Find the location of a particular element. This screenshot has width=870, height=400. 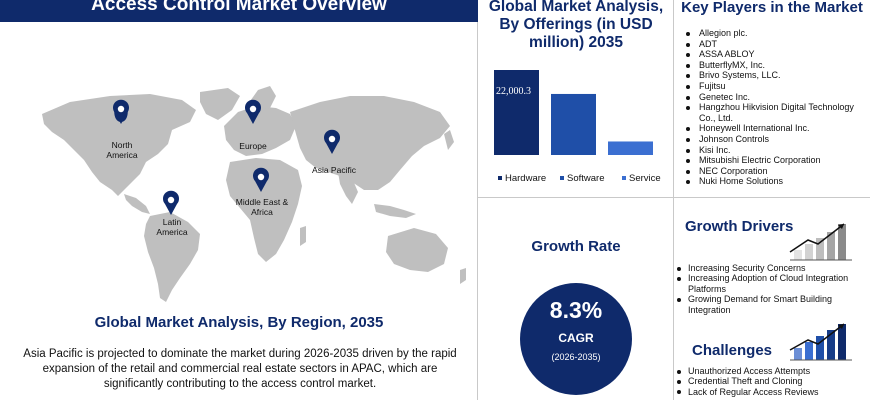

region-label-north-america: North America is located at coordinates (122, 150).